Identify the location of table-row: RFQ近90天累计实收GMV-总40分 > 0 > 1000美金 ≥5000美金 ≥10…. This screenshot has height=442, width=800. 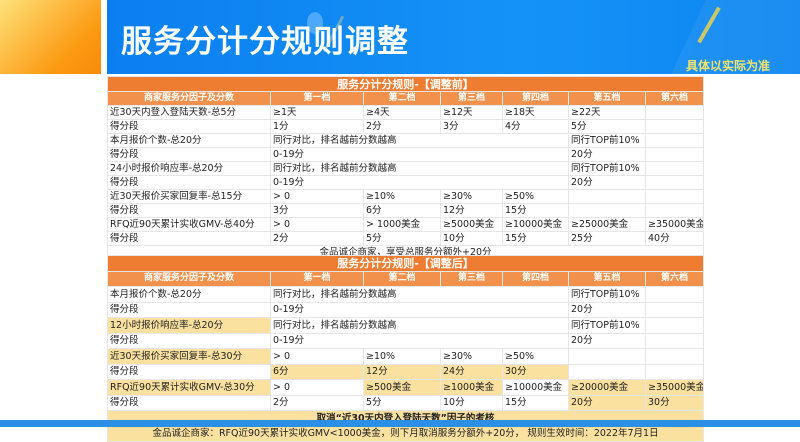
(406, 224).